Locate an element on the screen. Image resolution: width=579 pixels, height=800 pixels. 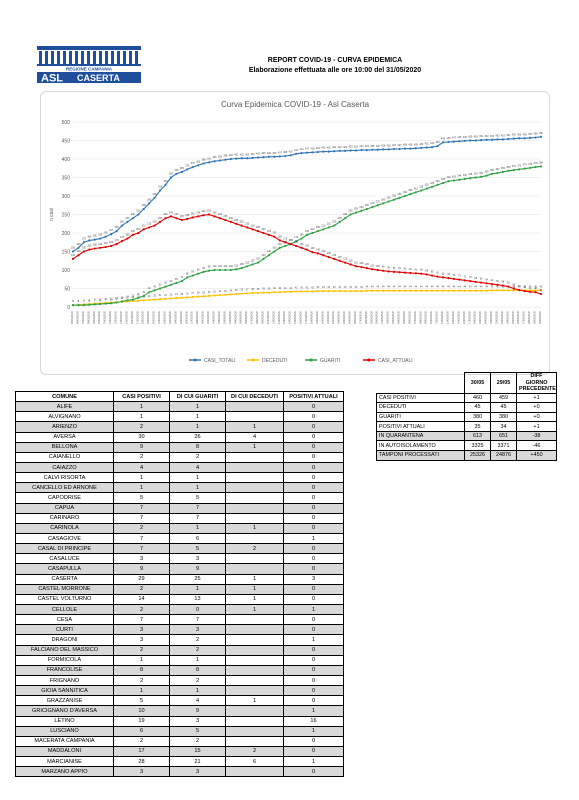
cell-comune: CASAGIOVE is located at coordinates (64, 538).